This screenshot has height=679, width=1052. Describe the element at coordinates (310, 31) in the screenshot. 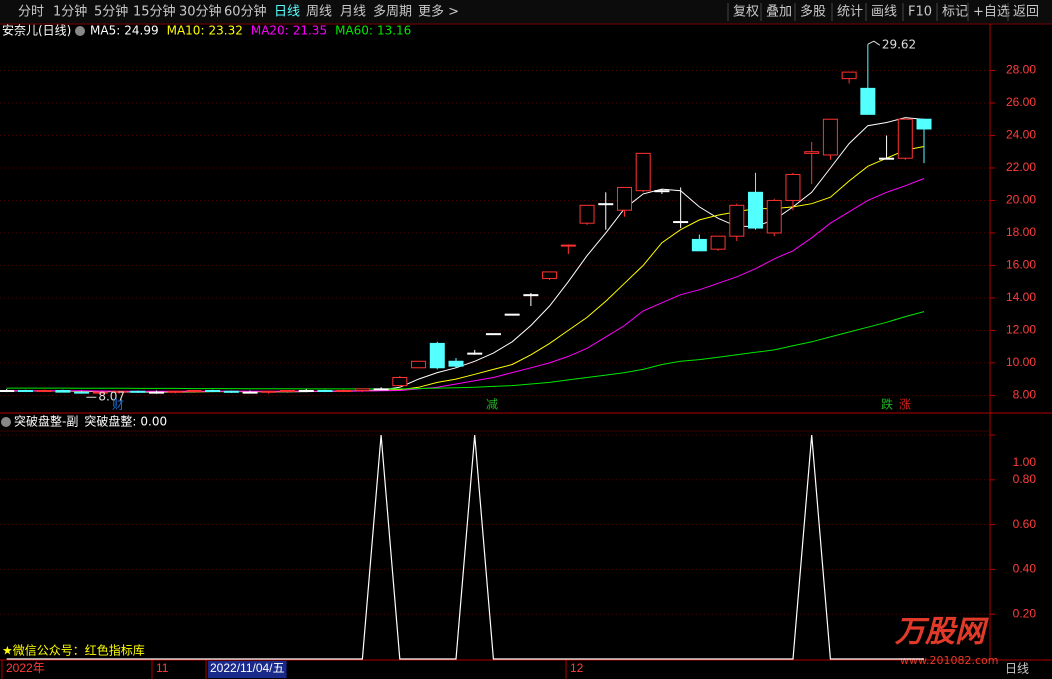

I see `legend-value: 21.35` at that location.